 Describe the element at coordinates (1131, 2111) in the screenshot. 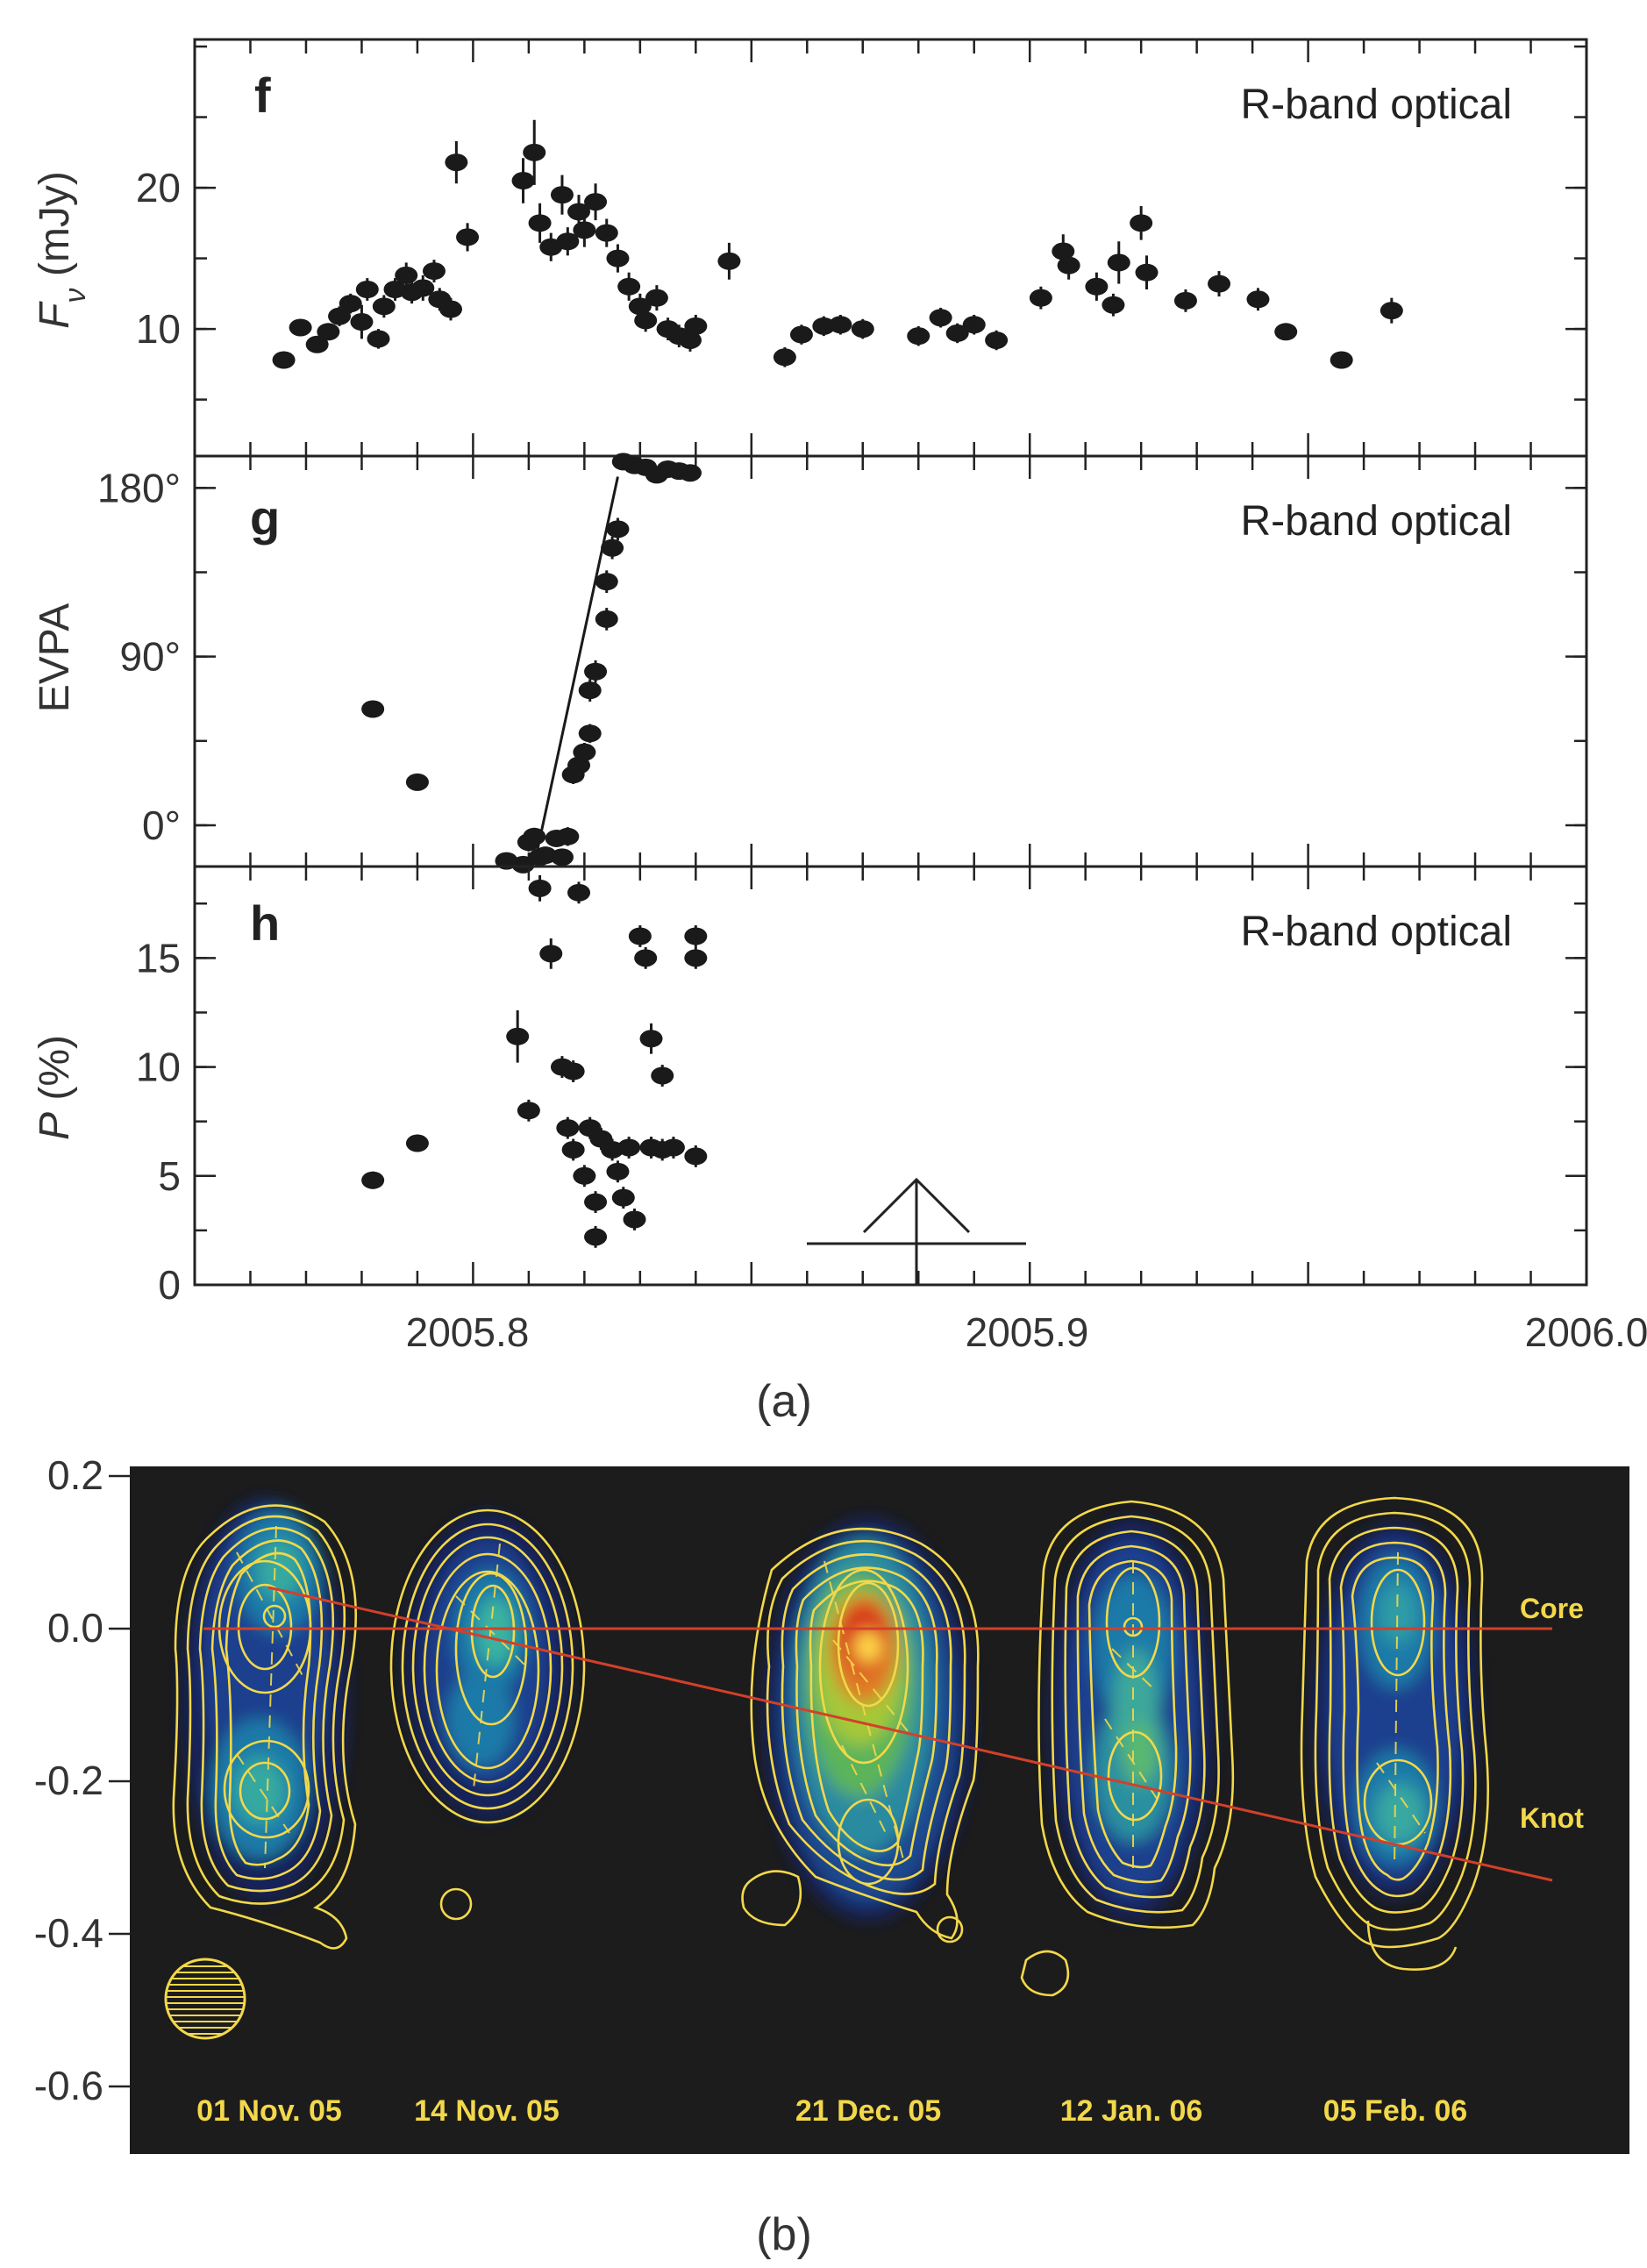

I see `epoch-label: 12 Jan. 06` at that location.